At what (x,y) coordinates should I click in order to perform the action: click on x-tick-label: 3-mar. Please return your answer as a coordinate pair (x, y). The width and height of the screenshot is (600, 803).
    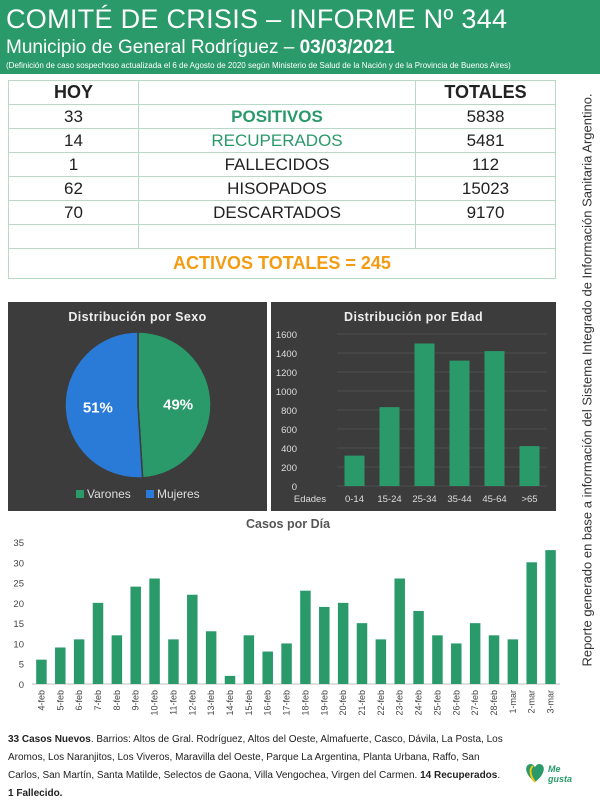
    Looking at the image, I should click on (551, 702).